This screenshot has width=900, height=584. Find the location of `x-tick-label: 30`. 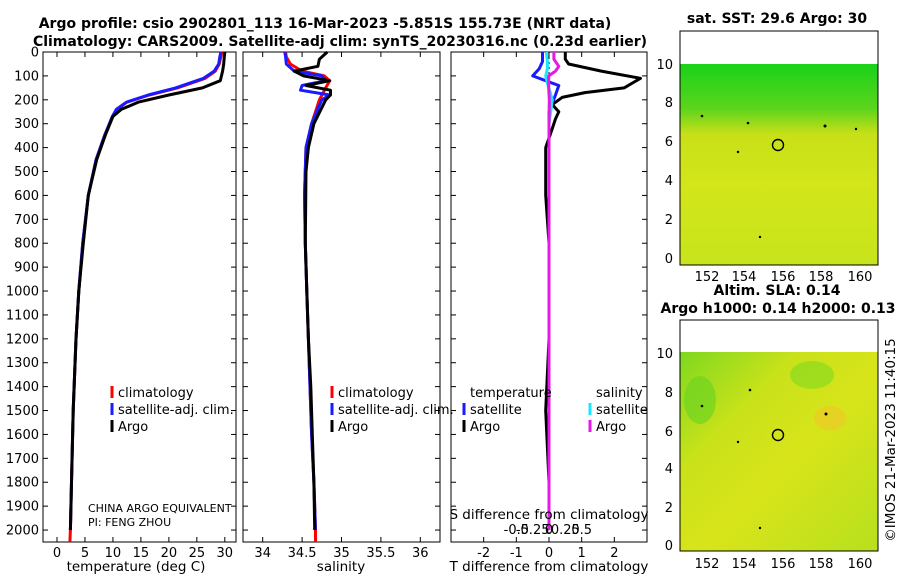

x-tick-label: 30 is located at coordinates (225, 553).